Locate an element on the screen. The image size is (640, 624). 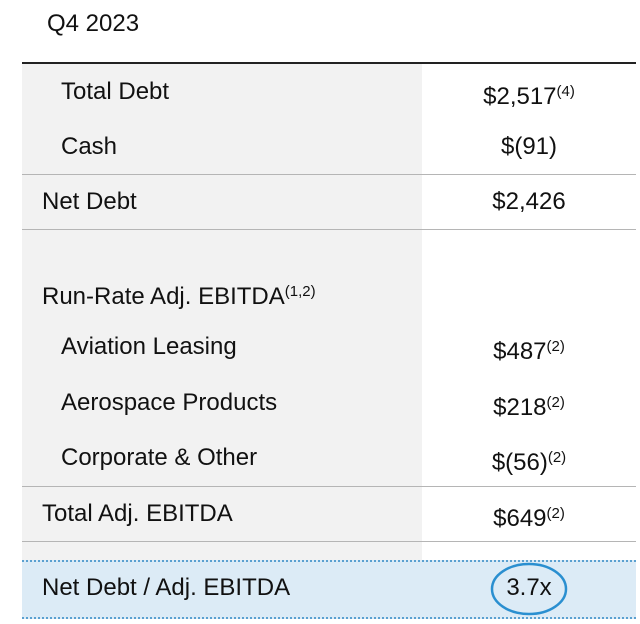
row-label: Aerospace Products is located at coordinates (169, 403).